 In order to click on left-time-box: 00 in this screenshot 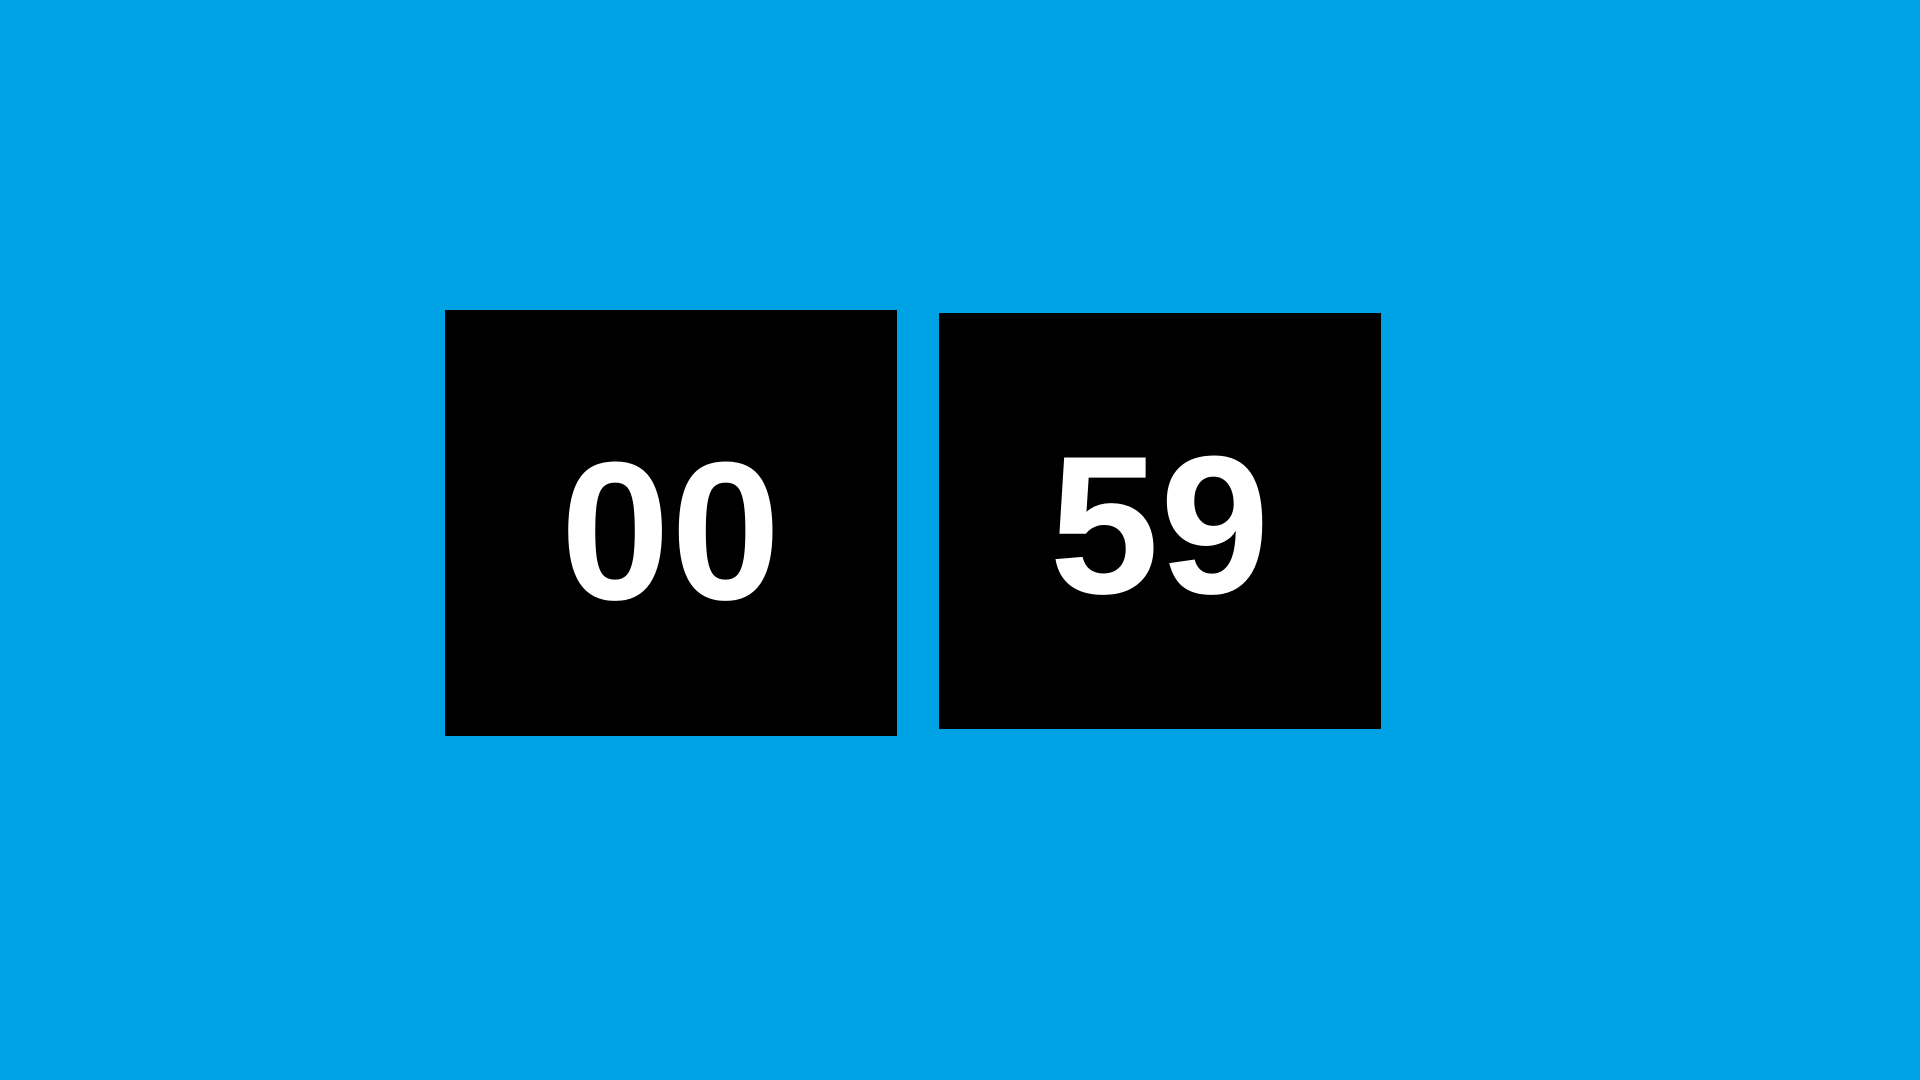, I will do `click(671, 523)`.